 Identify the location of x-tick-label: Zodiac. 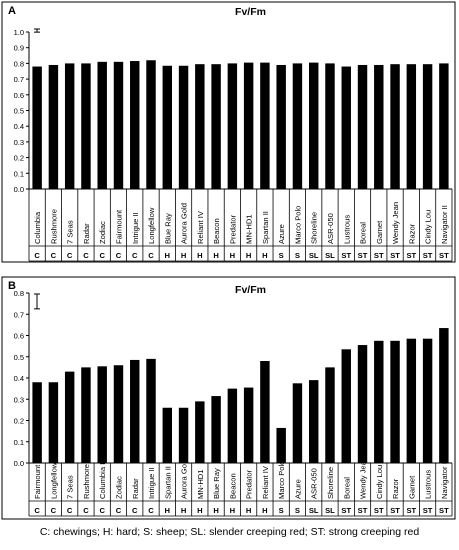
(118, 487).